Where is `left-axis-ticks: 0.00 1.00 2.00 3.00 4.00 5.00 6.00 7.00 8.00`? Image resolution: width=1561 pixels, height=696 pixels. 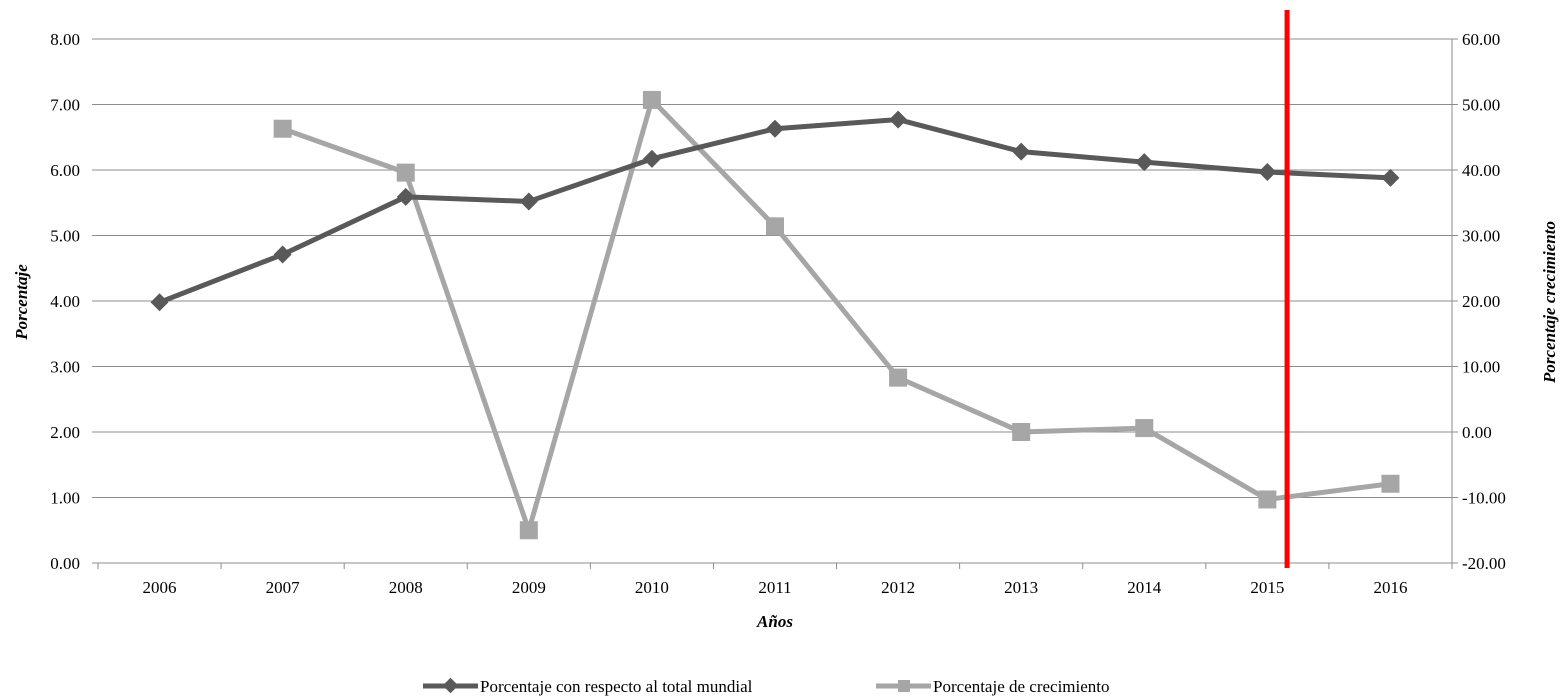 left-axis-ticks: 0.00 1.00 2.00 3.00 4.00 5.00 6.00 7.00 8.00 is located at coordinates (65, 301).